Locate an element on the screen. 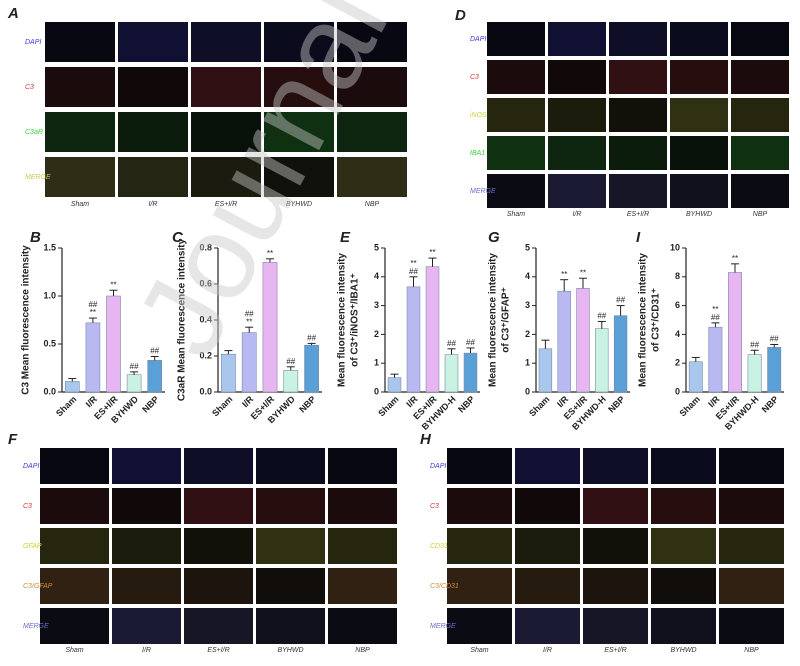 This screenshot has width=800, height=666. y-tick-label: 10 is located at coordinates (675, 247).